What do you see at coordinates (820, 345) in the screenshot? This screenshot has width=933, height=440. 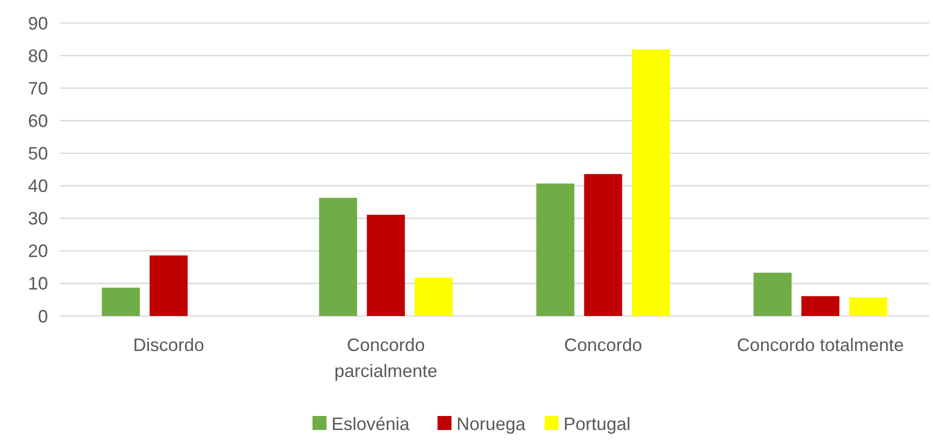 I see `x-tick-label: Concordo totalmente` at bounding box center [820, 345].